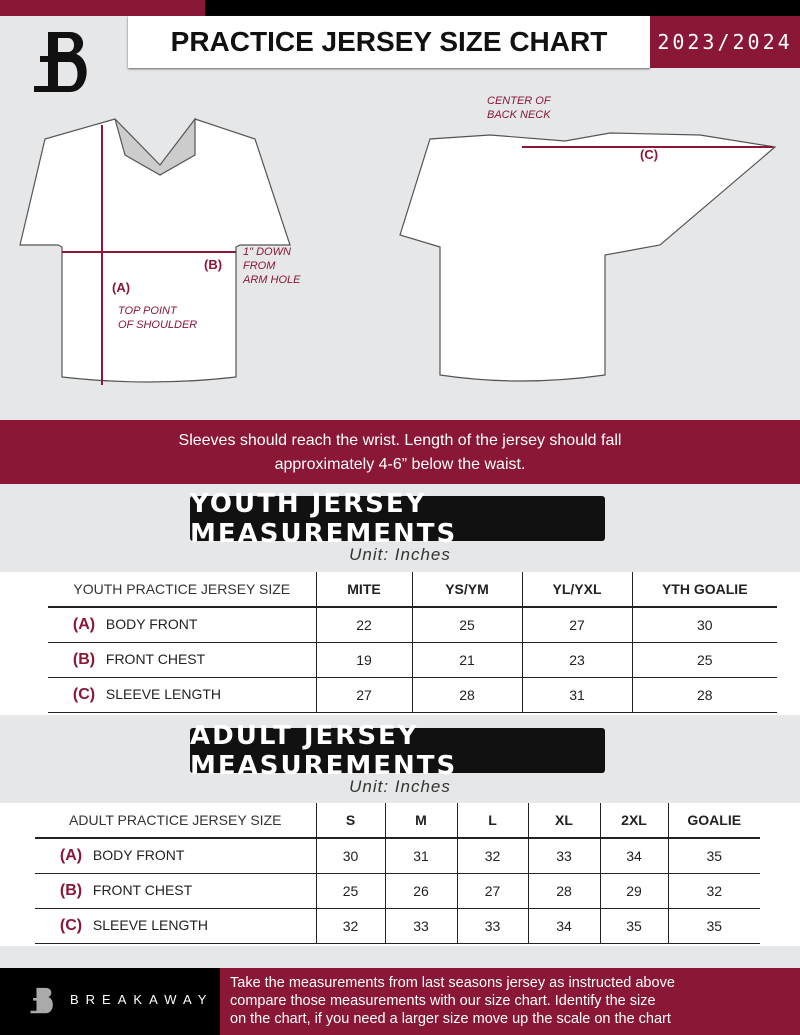 Image resolution: width=800 pixels, height=1035 pixels. Describe the element at coordinates (397, 926) in the screenshot. I see `table-row: (C) SLEEVE LENGTH 32 33 33 34 35 35` at that location.